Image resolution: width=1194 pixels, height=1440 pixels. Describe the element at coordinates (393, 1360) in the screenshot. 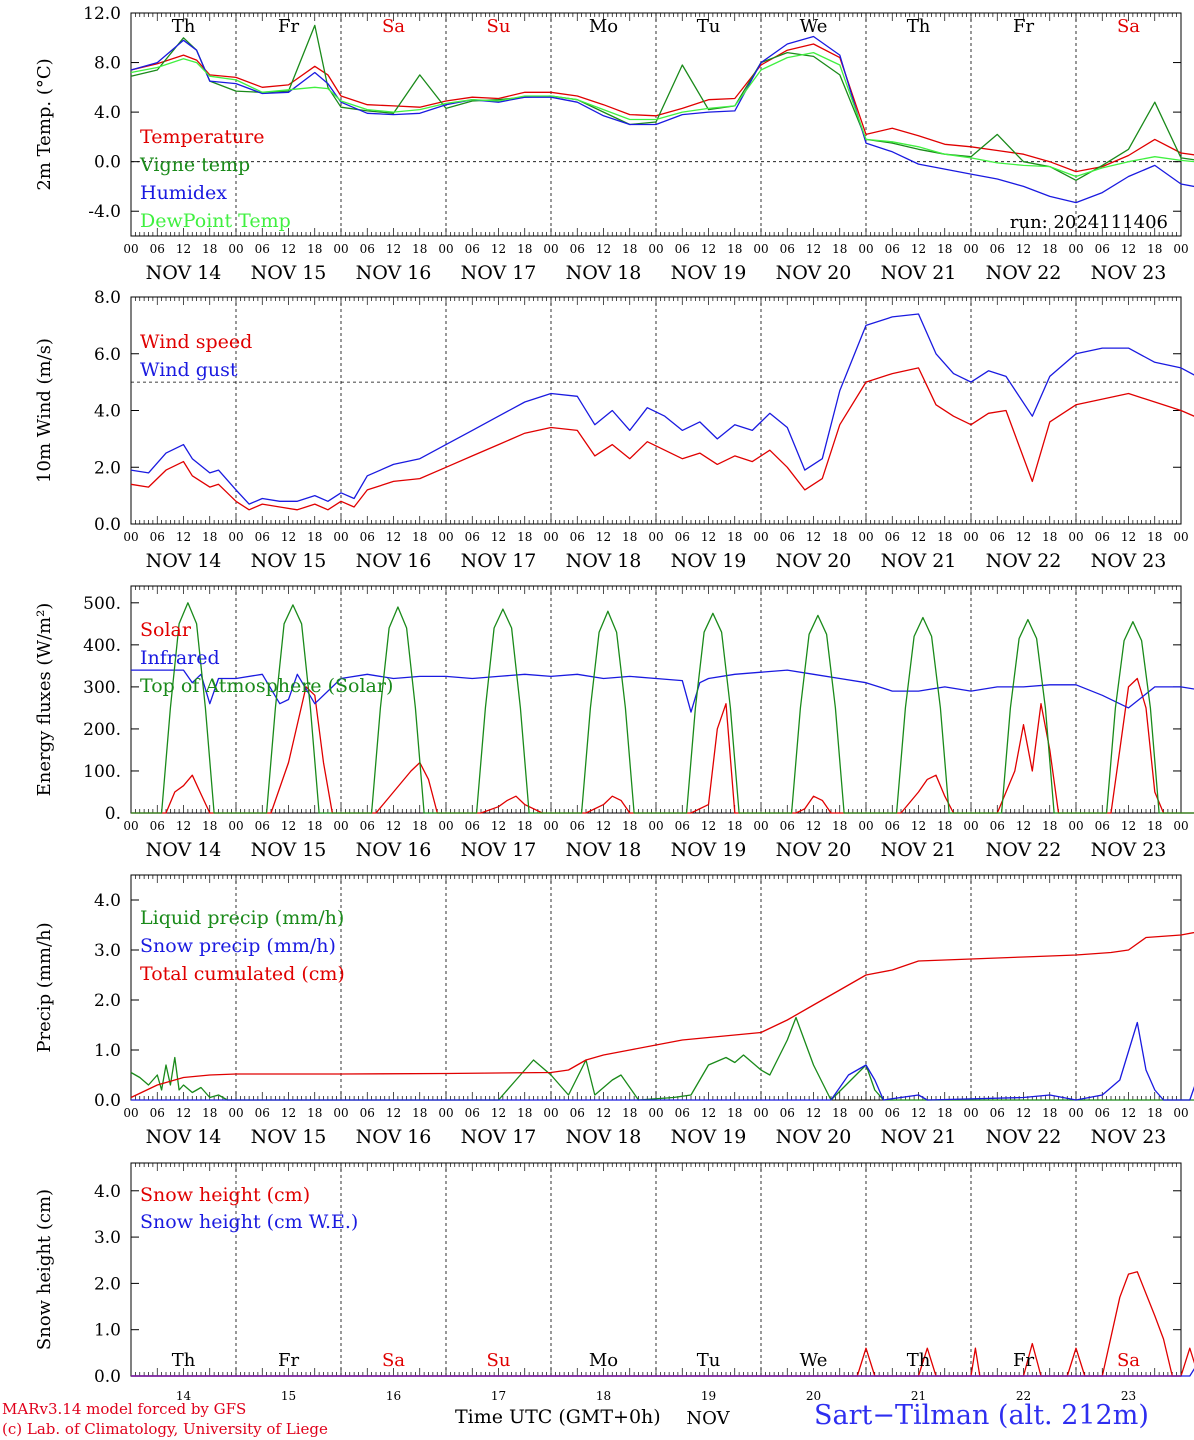

I see `weekday-label: Sa` at that location.